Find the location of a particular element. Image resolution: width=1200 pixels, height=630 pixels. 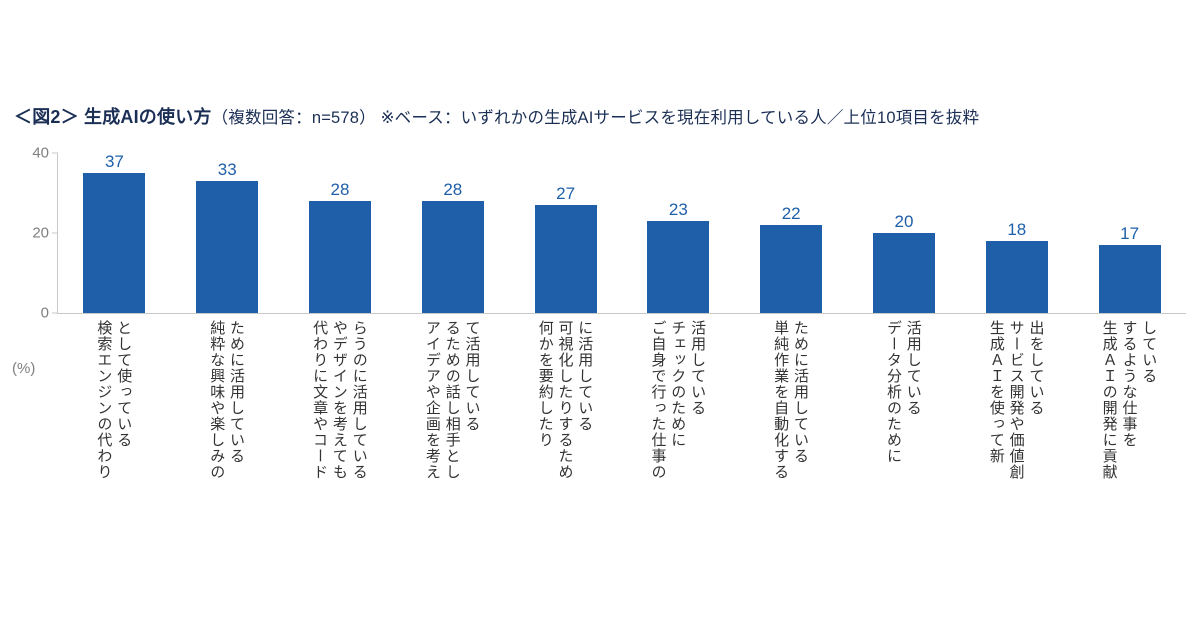

y-axis-tick-label: 20 is located at coordinates (40, 233).